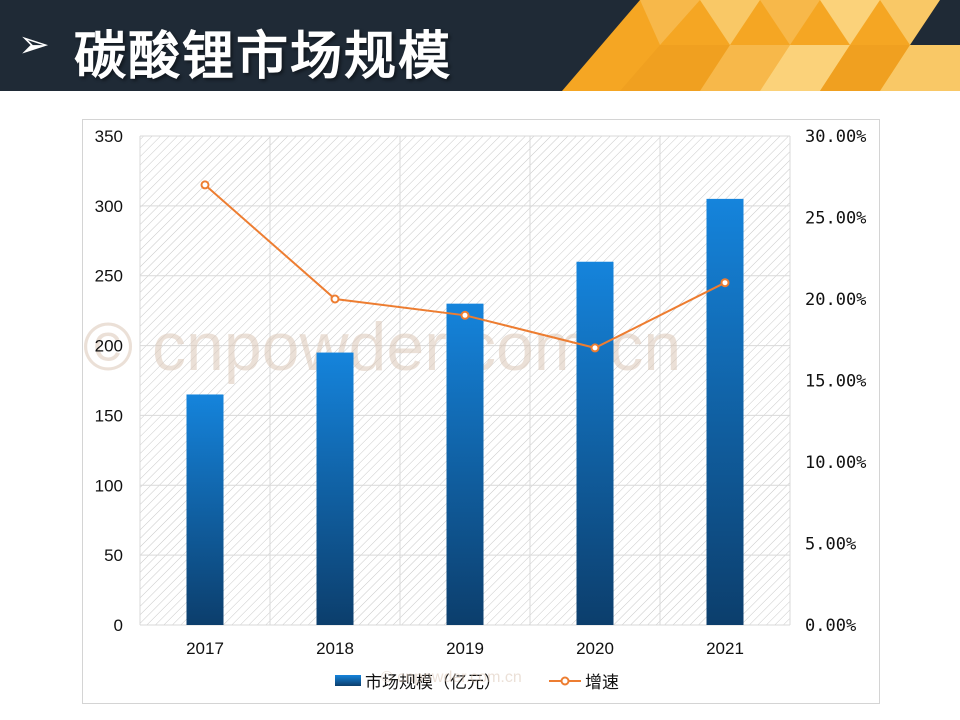 The image size is (960, 720). I want to click on y-right-tick-label: 0.00%, so click(830, 626).